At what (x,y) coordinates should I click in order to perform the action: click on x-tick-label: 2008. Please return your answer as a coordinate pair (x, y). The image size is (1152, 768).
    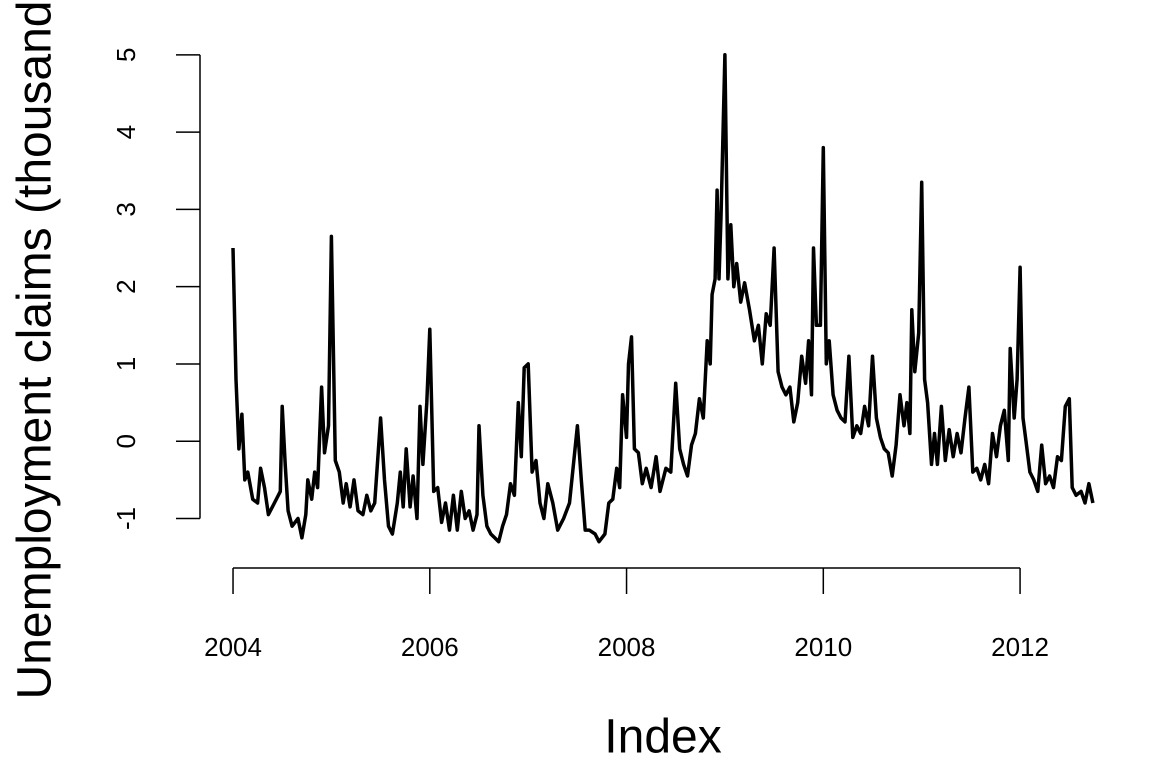
    Looking at the image, I should click on (627, 647).